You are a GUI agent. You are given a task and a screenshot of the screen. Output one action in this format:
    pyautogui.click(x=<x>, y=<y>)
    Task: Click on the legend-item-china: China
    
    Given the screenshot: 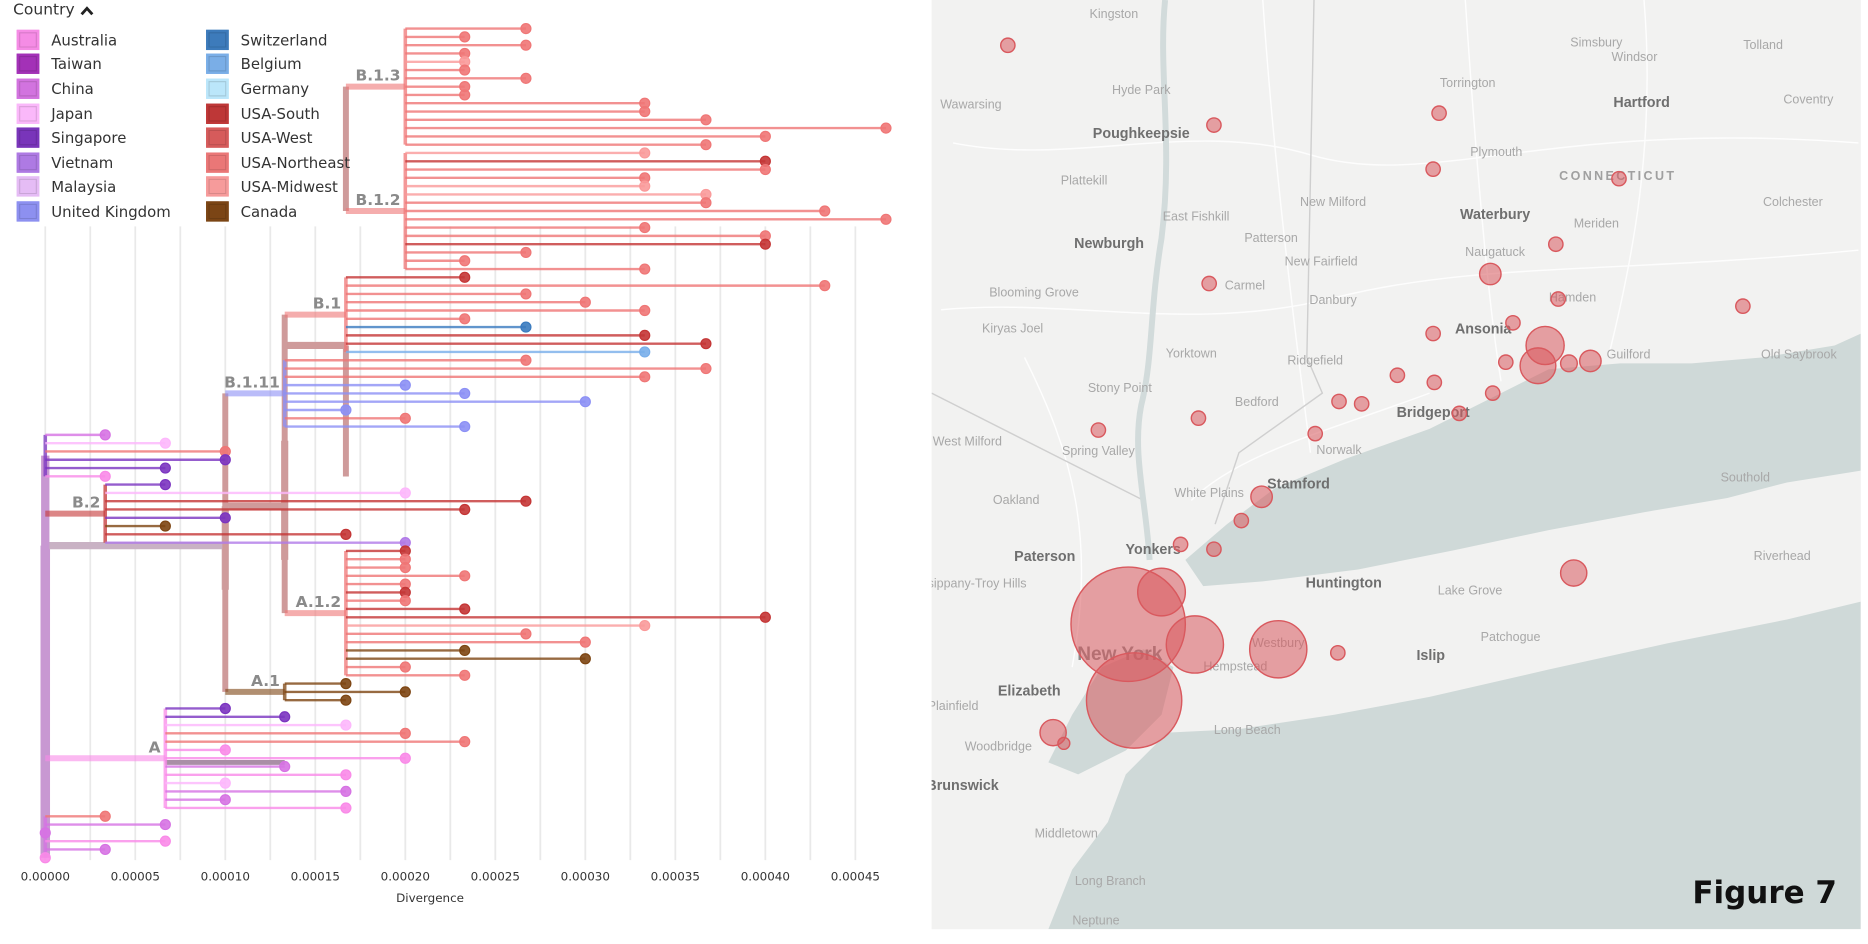 What is the action you would take?
    pyautogui.click(x=93, y=88)
    